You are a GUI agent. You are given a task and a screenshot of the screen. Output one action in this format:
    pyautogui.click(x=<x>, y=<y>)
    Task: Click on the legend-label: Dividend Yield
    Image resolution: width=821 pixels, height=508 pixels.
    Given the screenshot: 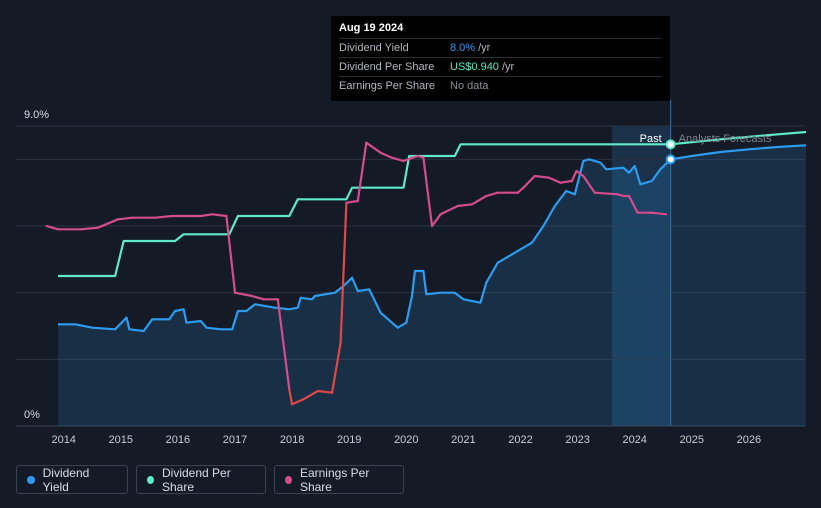 What is the action you would take?
    pyautogui.click(x=66, y=479)
    